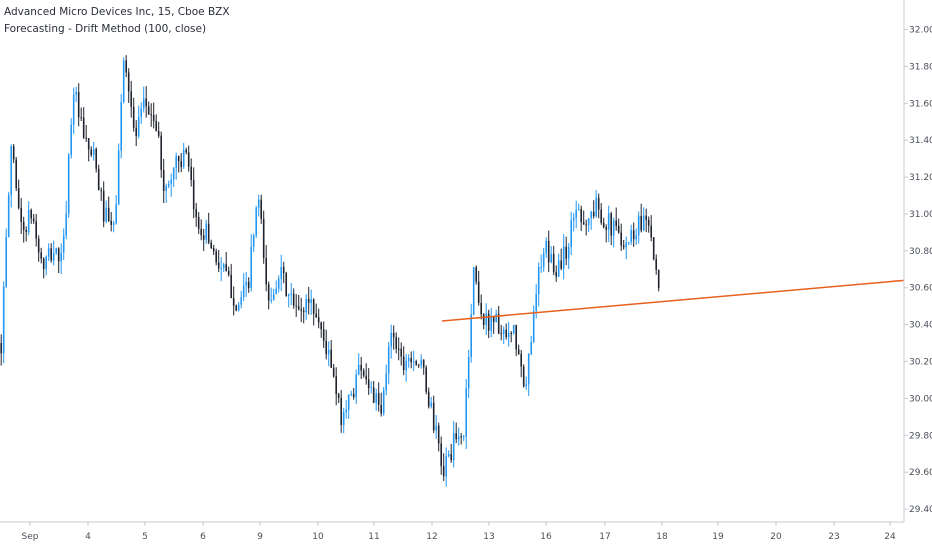 The height and width of the screenshot is (555, 932). Describe the element at coordinates (920, 399) in the screenshot. I see `price-tick-label: 30.00` at that location.